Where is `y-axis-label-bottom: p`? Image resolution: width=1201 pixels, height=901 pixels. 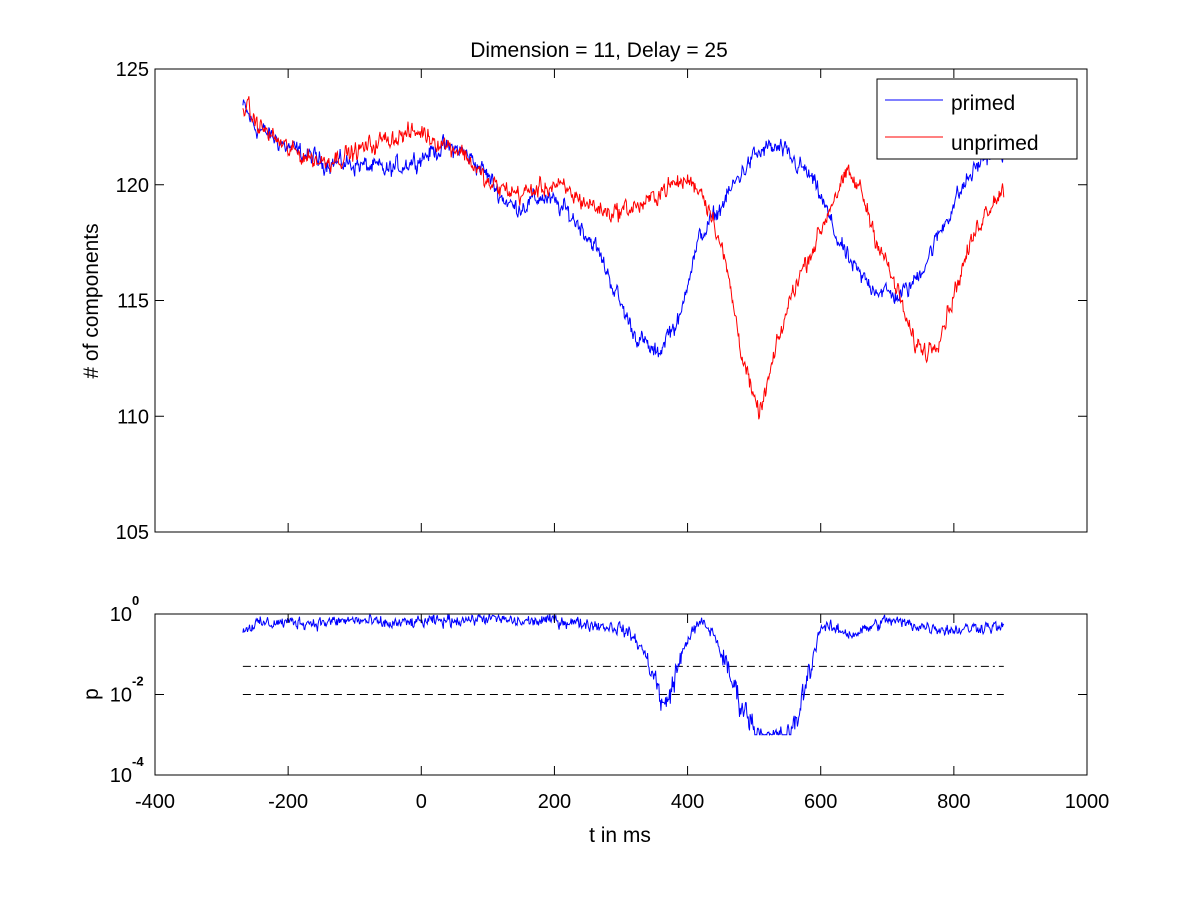 y-axis-label-bottom: p is located at coordinates (91, 694).